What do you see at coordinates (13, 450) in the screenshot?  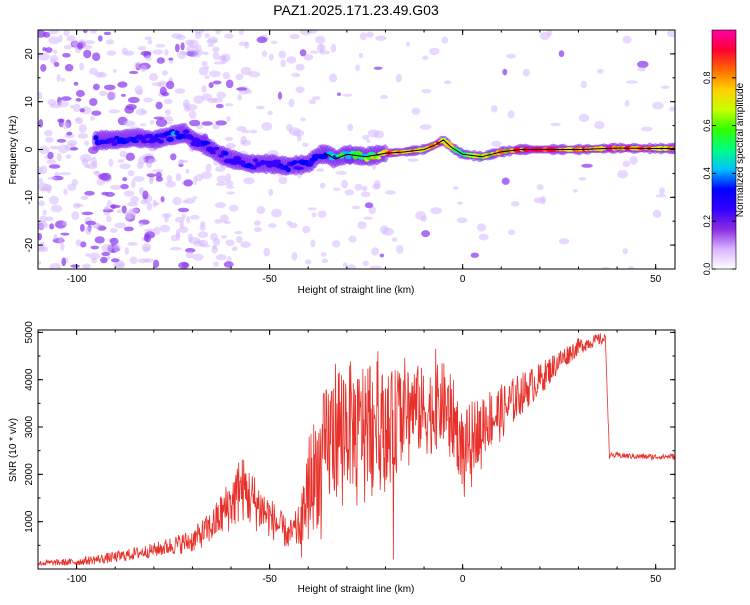 I see `snr-y-label: SNR (10 * v/v)` at bounding box center [13, 450].